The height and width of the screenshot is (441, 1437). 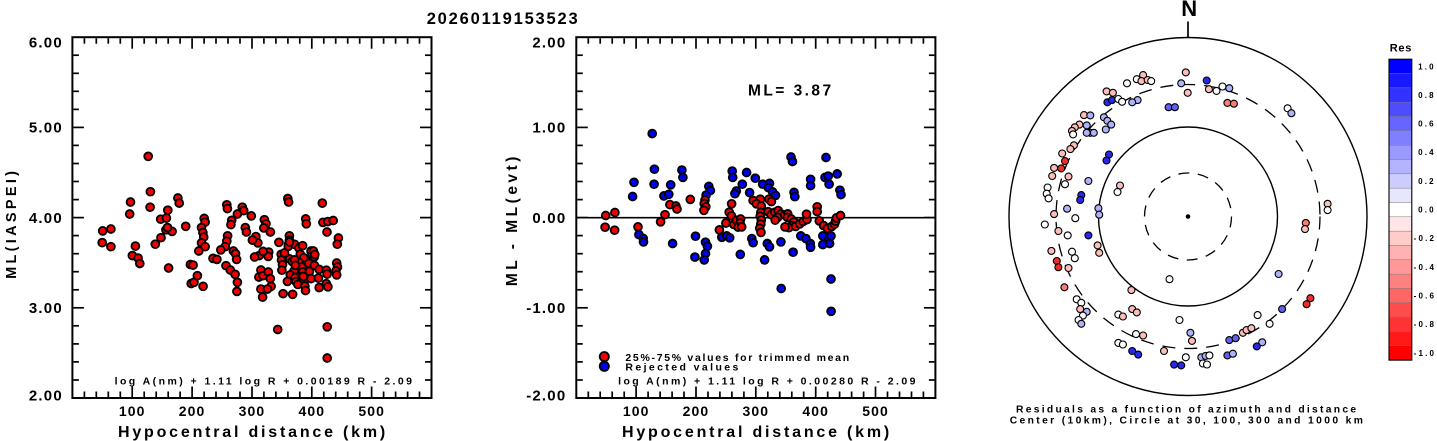 I want to click on svg-text: 0.4, so click(x=1427, y=152).